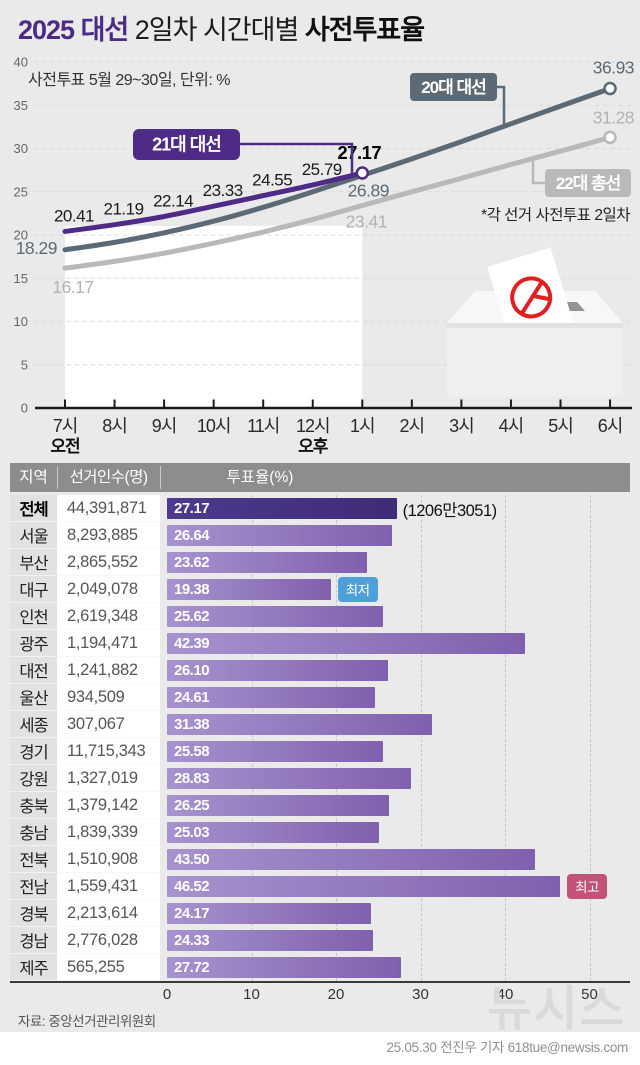  I want to click on vote-rate-value: 25.58, so click(192, 751).